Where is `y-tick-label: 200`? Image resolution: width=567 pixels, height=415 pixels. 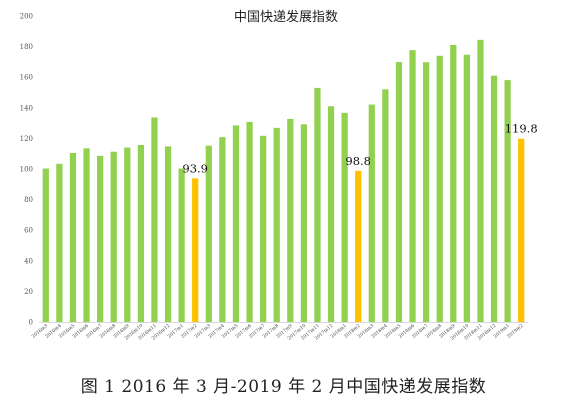
y-tick-label: 200 is located at coordinates (26, 17).